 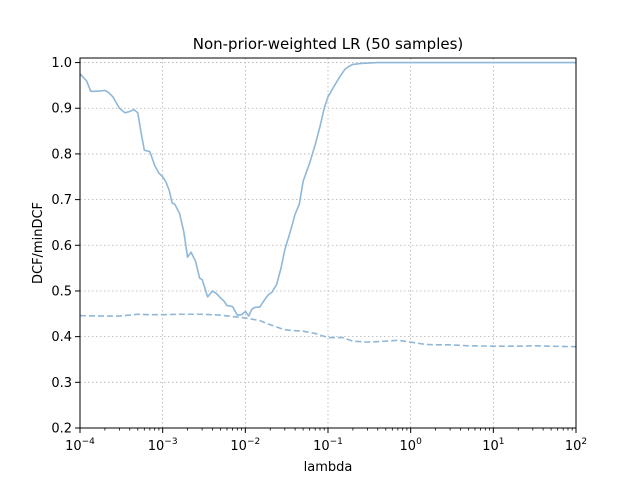 I want to click on y-tick-label: 0.6, so click(x=61, y=246).